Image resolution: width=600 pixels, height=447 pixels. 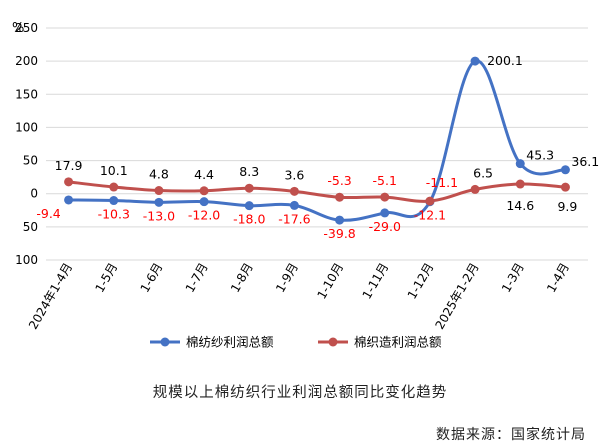 What do you see at coordinates (114, 170) in the screenshot?
I see `data-label: 10.1` at bounding box center [114, 170].